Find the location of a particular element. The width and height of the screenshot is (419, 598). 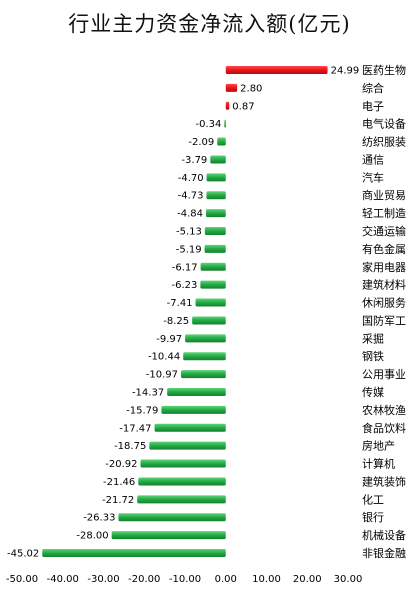

value-label-公用事业: -10.97 is located at coordinates (162, 375).